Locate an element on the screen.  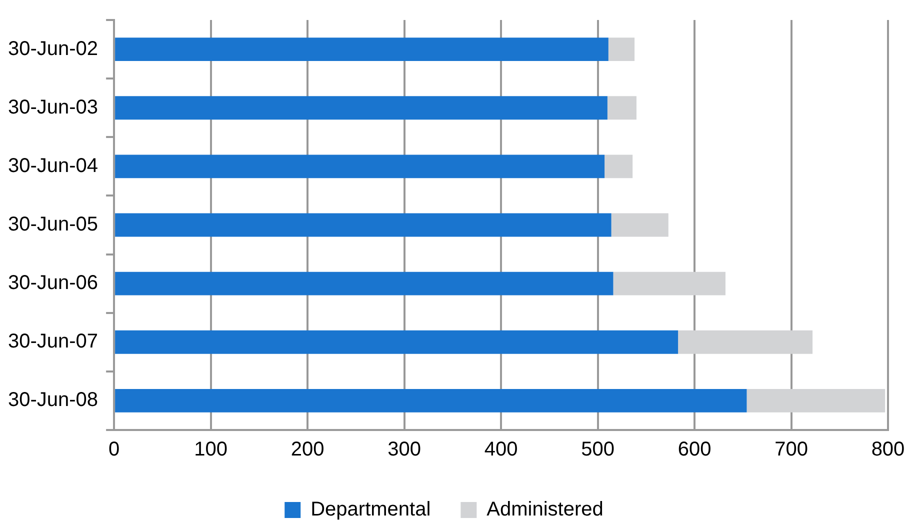
x-tick-label: 800 is located at coordinates (888, 449).